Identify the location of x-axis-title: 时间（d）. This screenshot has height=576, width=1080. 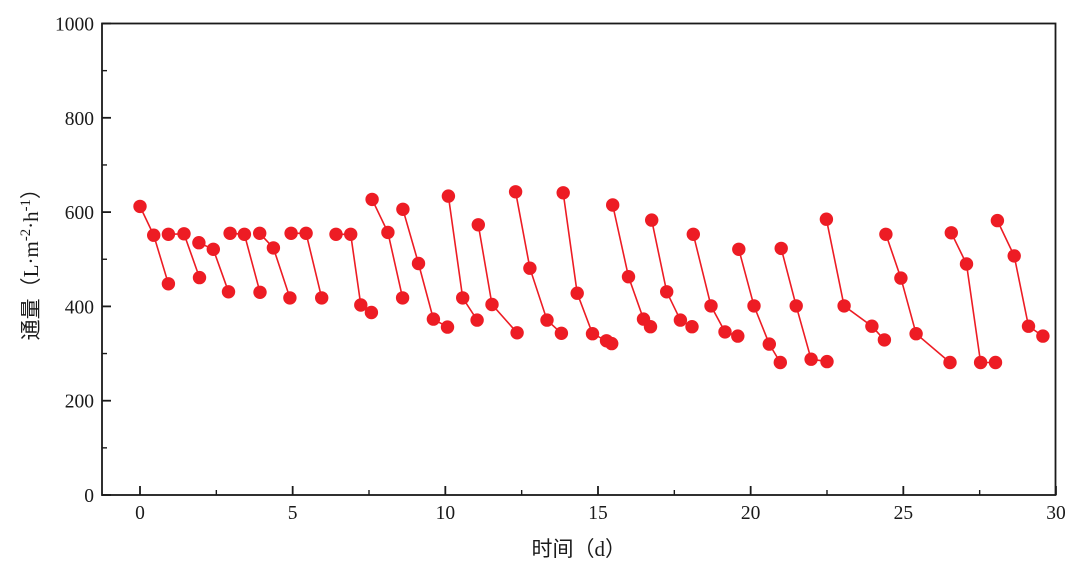
(579, 549).